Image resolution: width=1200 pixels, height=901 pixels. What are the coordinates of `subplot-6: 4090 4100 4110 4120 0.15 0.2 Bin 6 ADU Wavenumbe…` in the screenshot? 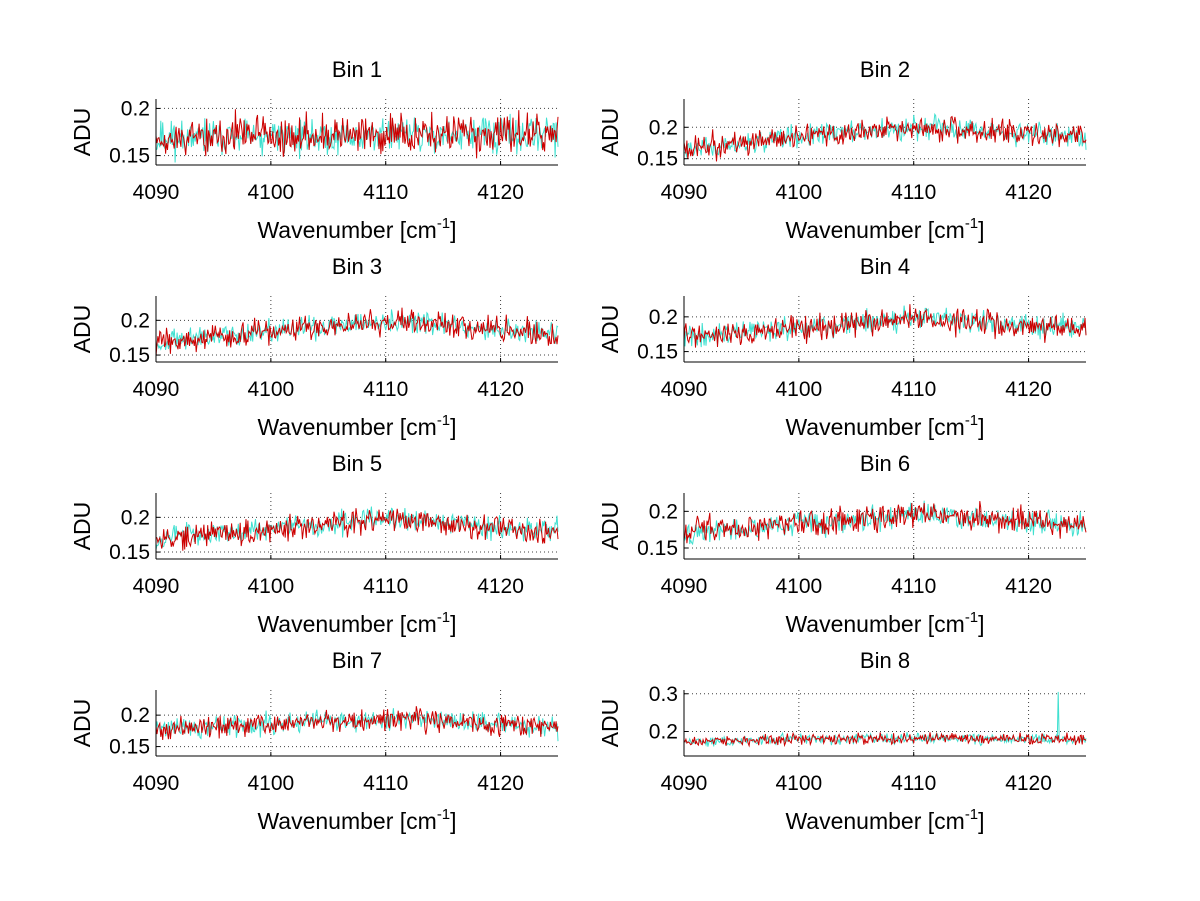 It's located at (842, 544).